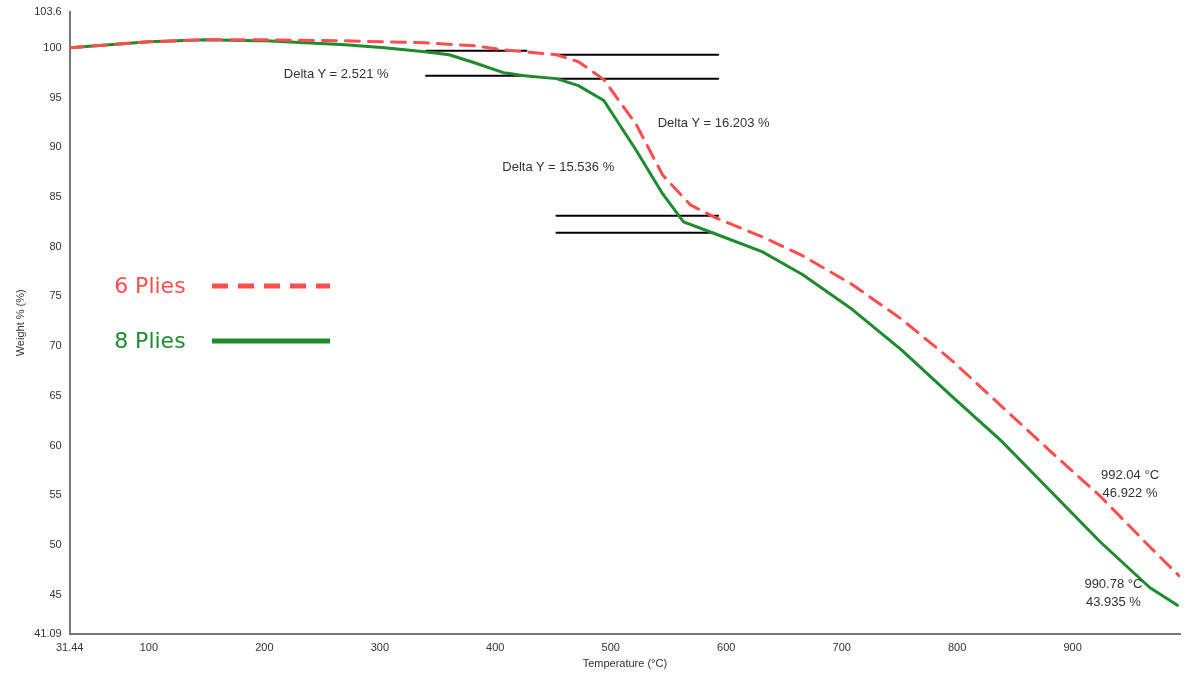 The image size is (1188, 675). What do you see at coordinates (625, 663) in the screenshot?
I see `x-axis-title: Temperature (°C)` at bounding box center [625, 663].